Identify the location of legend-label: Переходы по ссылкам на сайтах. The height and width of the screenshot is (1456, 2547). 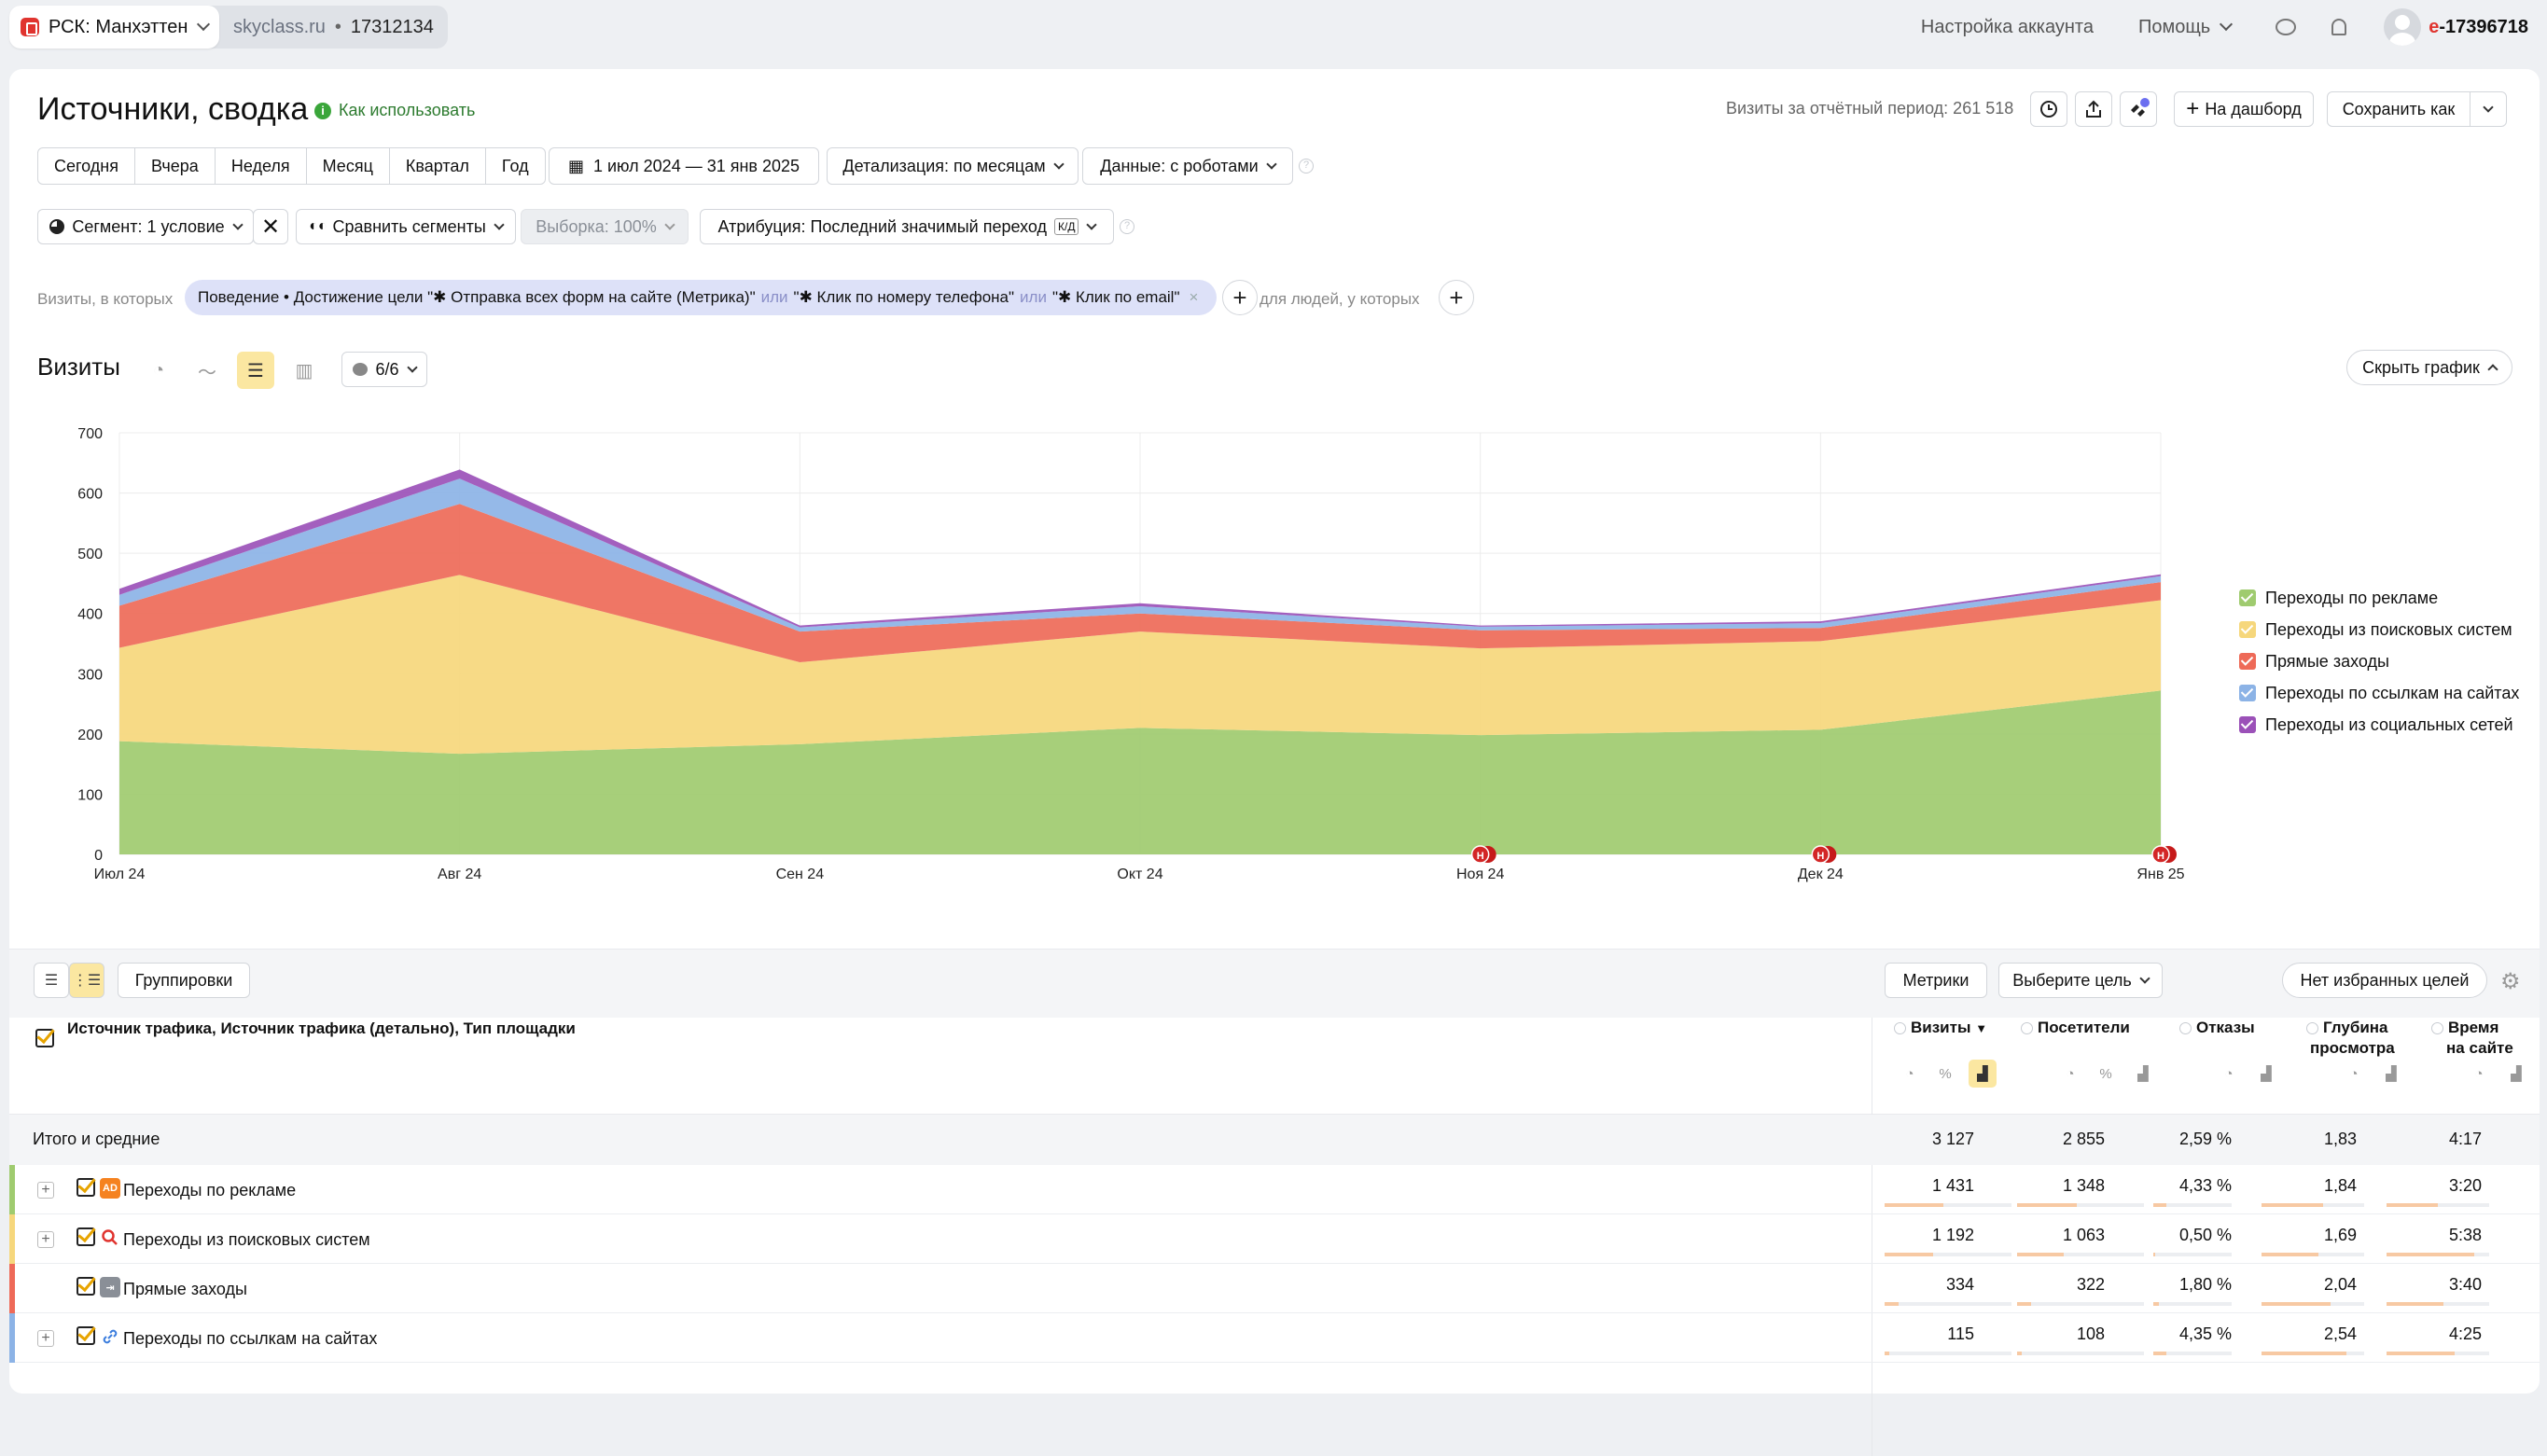
(2392, 693).